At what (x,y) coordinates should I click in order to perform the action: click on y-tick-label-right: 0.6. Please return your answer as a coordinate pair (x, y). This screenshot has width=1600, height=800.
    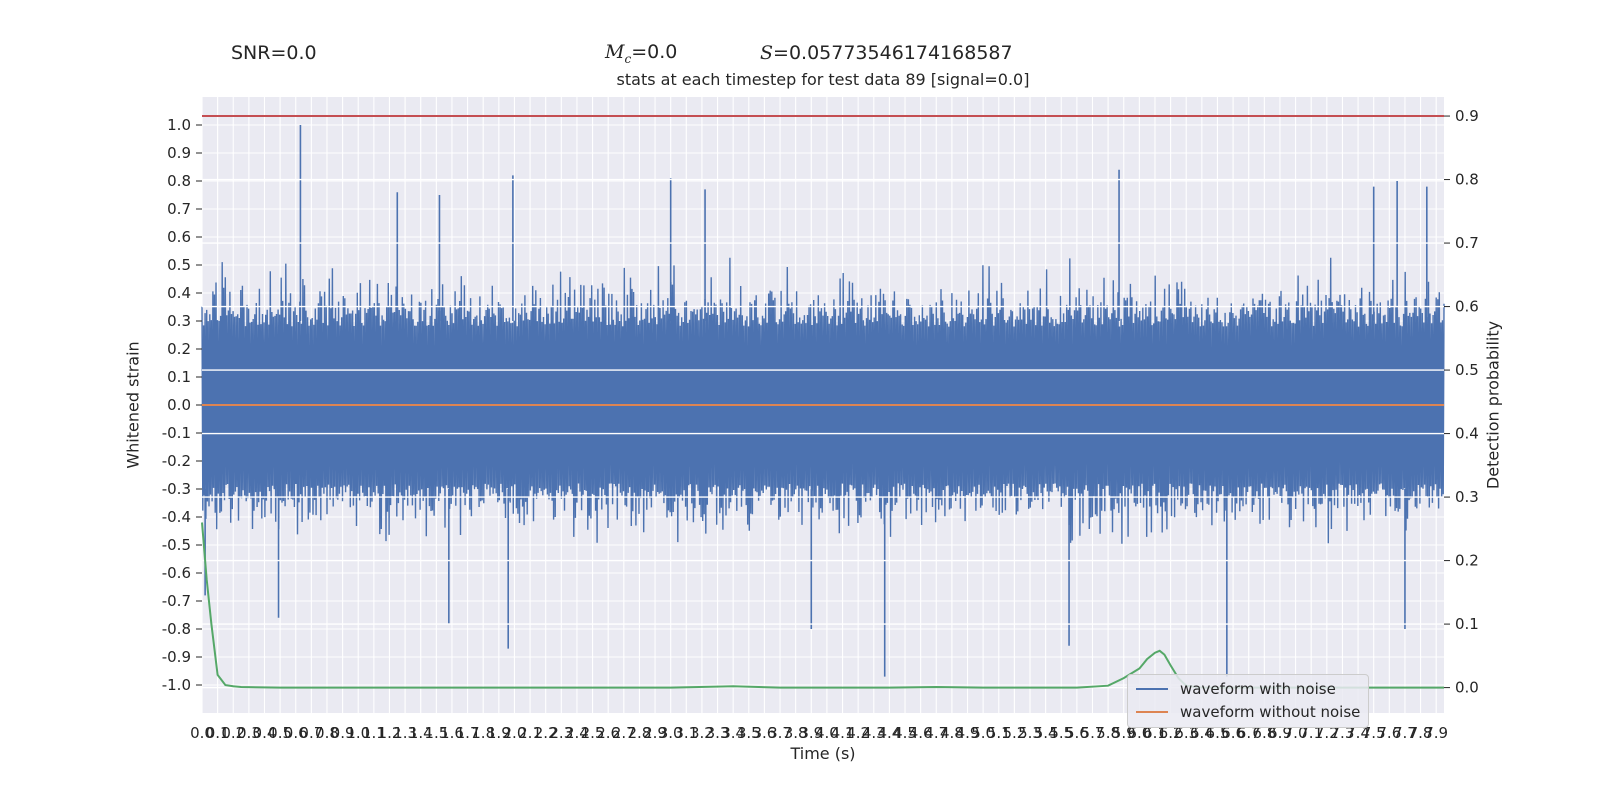
    Looking at the image, I should click on (1467, 307).